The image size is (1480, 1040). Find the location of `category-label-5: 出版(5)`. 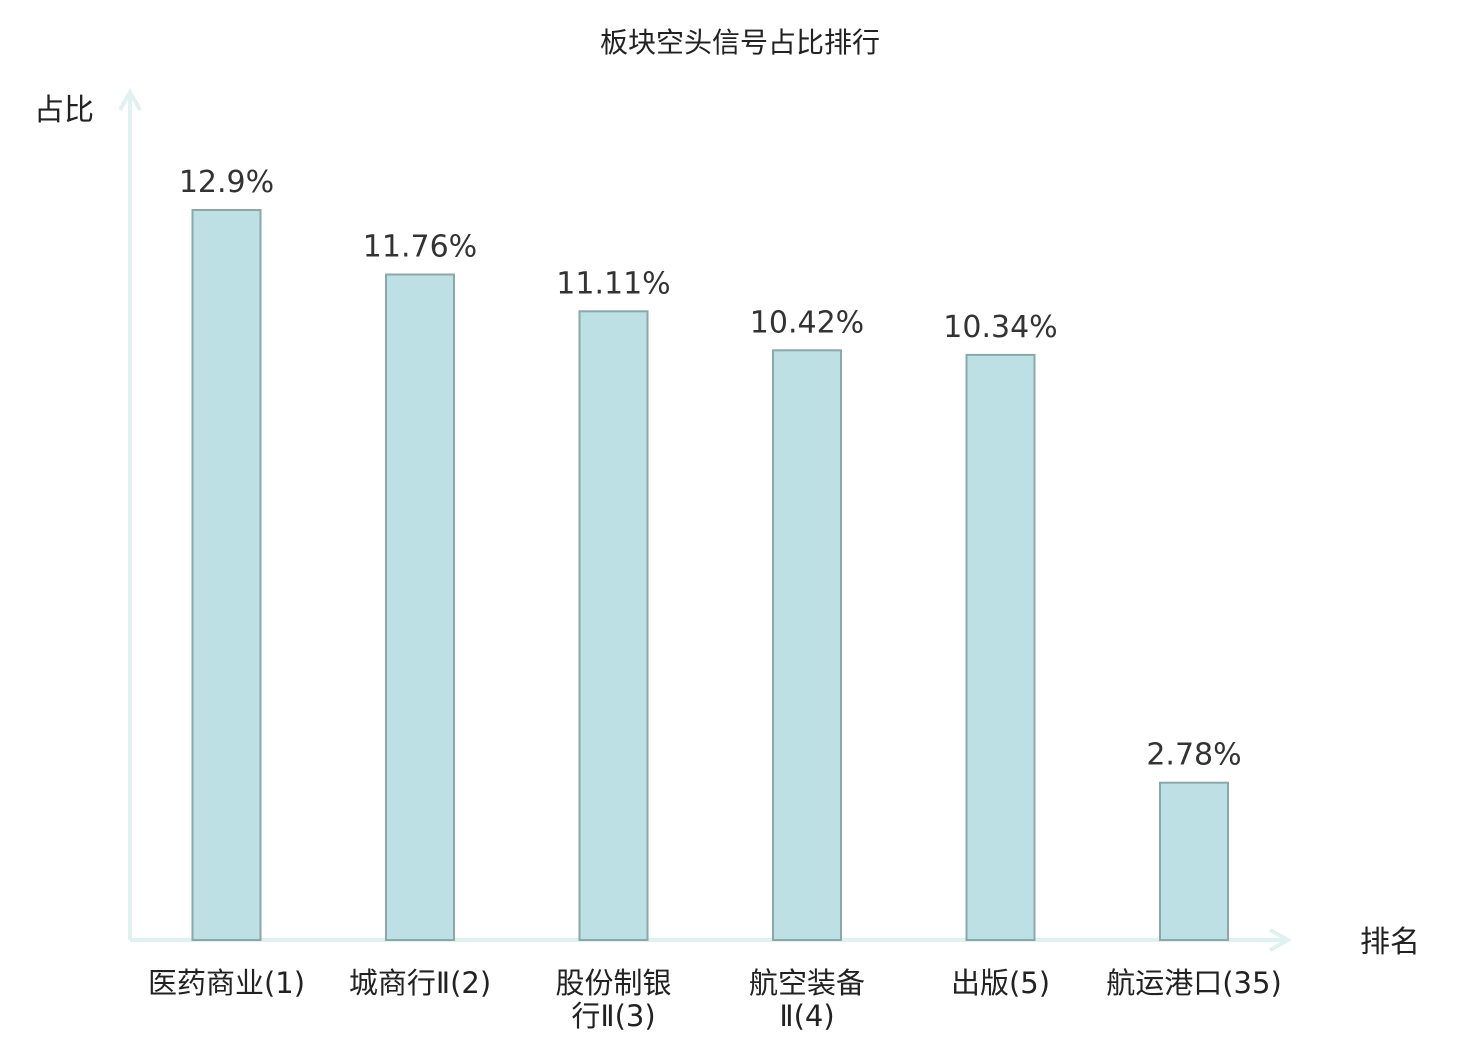

category-label-5: 出版(5) is located at coordinates (1000, 983).